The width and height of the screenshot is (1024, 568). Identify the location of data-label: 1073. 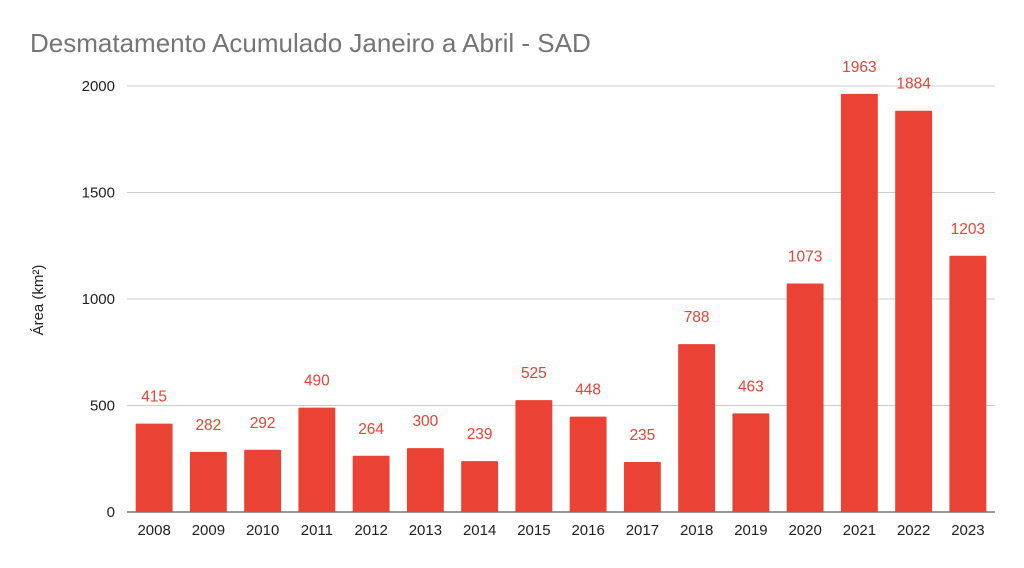
(805, 256).